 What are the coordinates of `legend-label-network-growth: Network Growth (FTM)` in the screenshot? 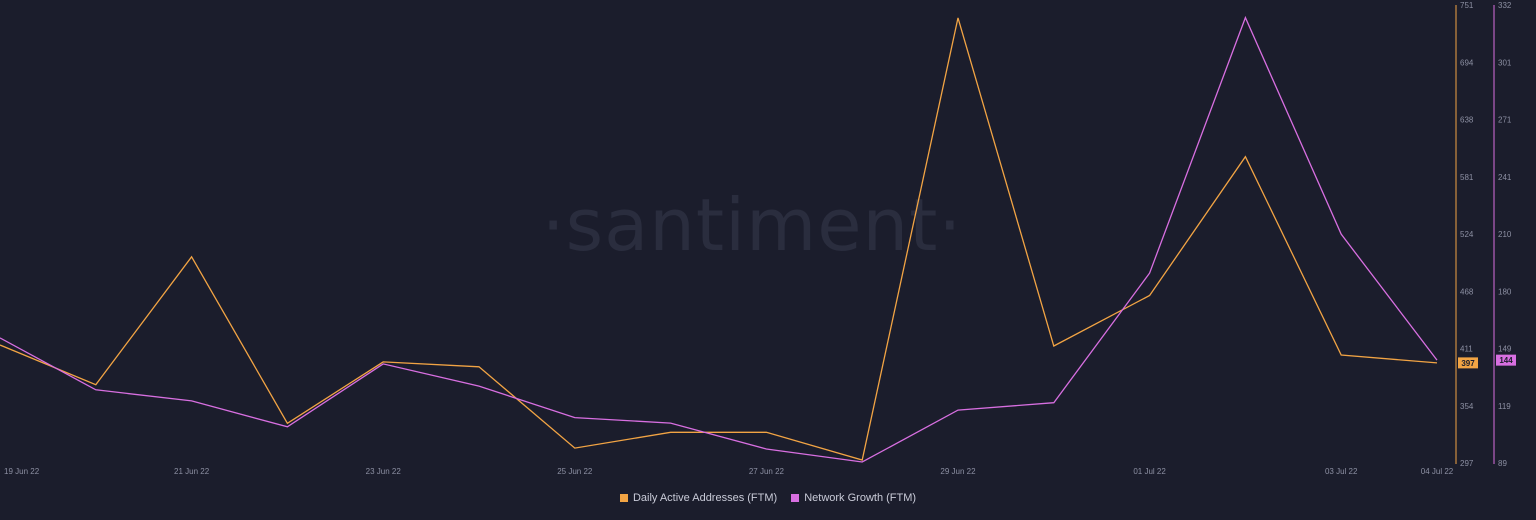 It's located at (860, 498).